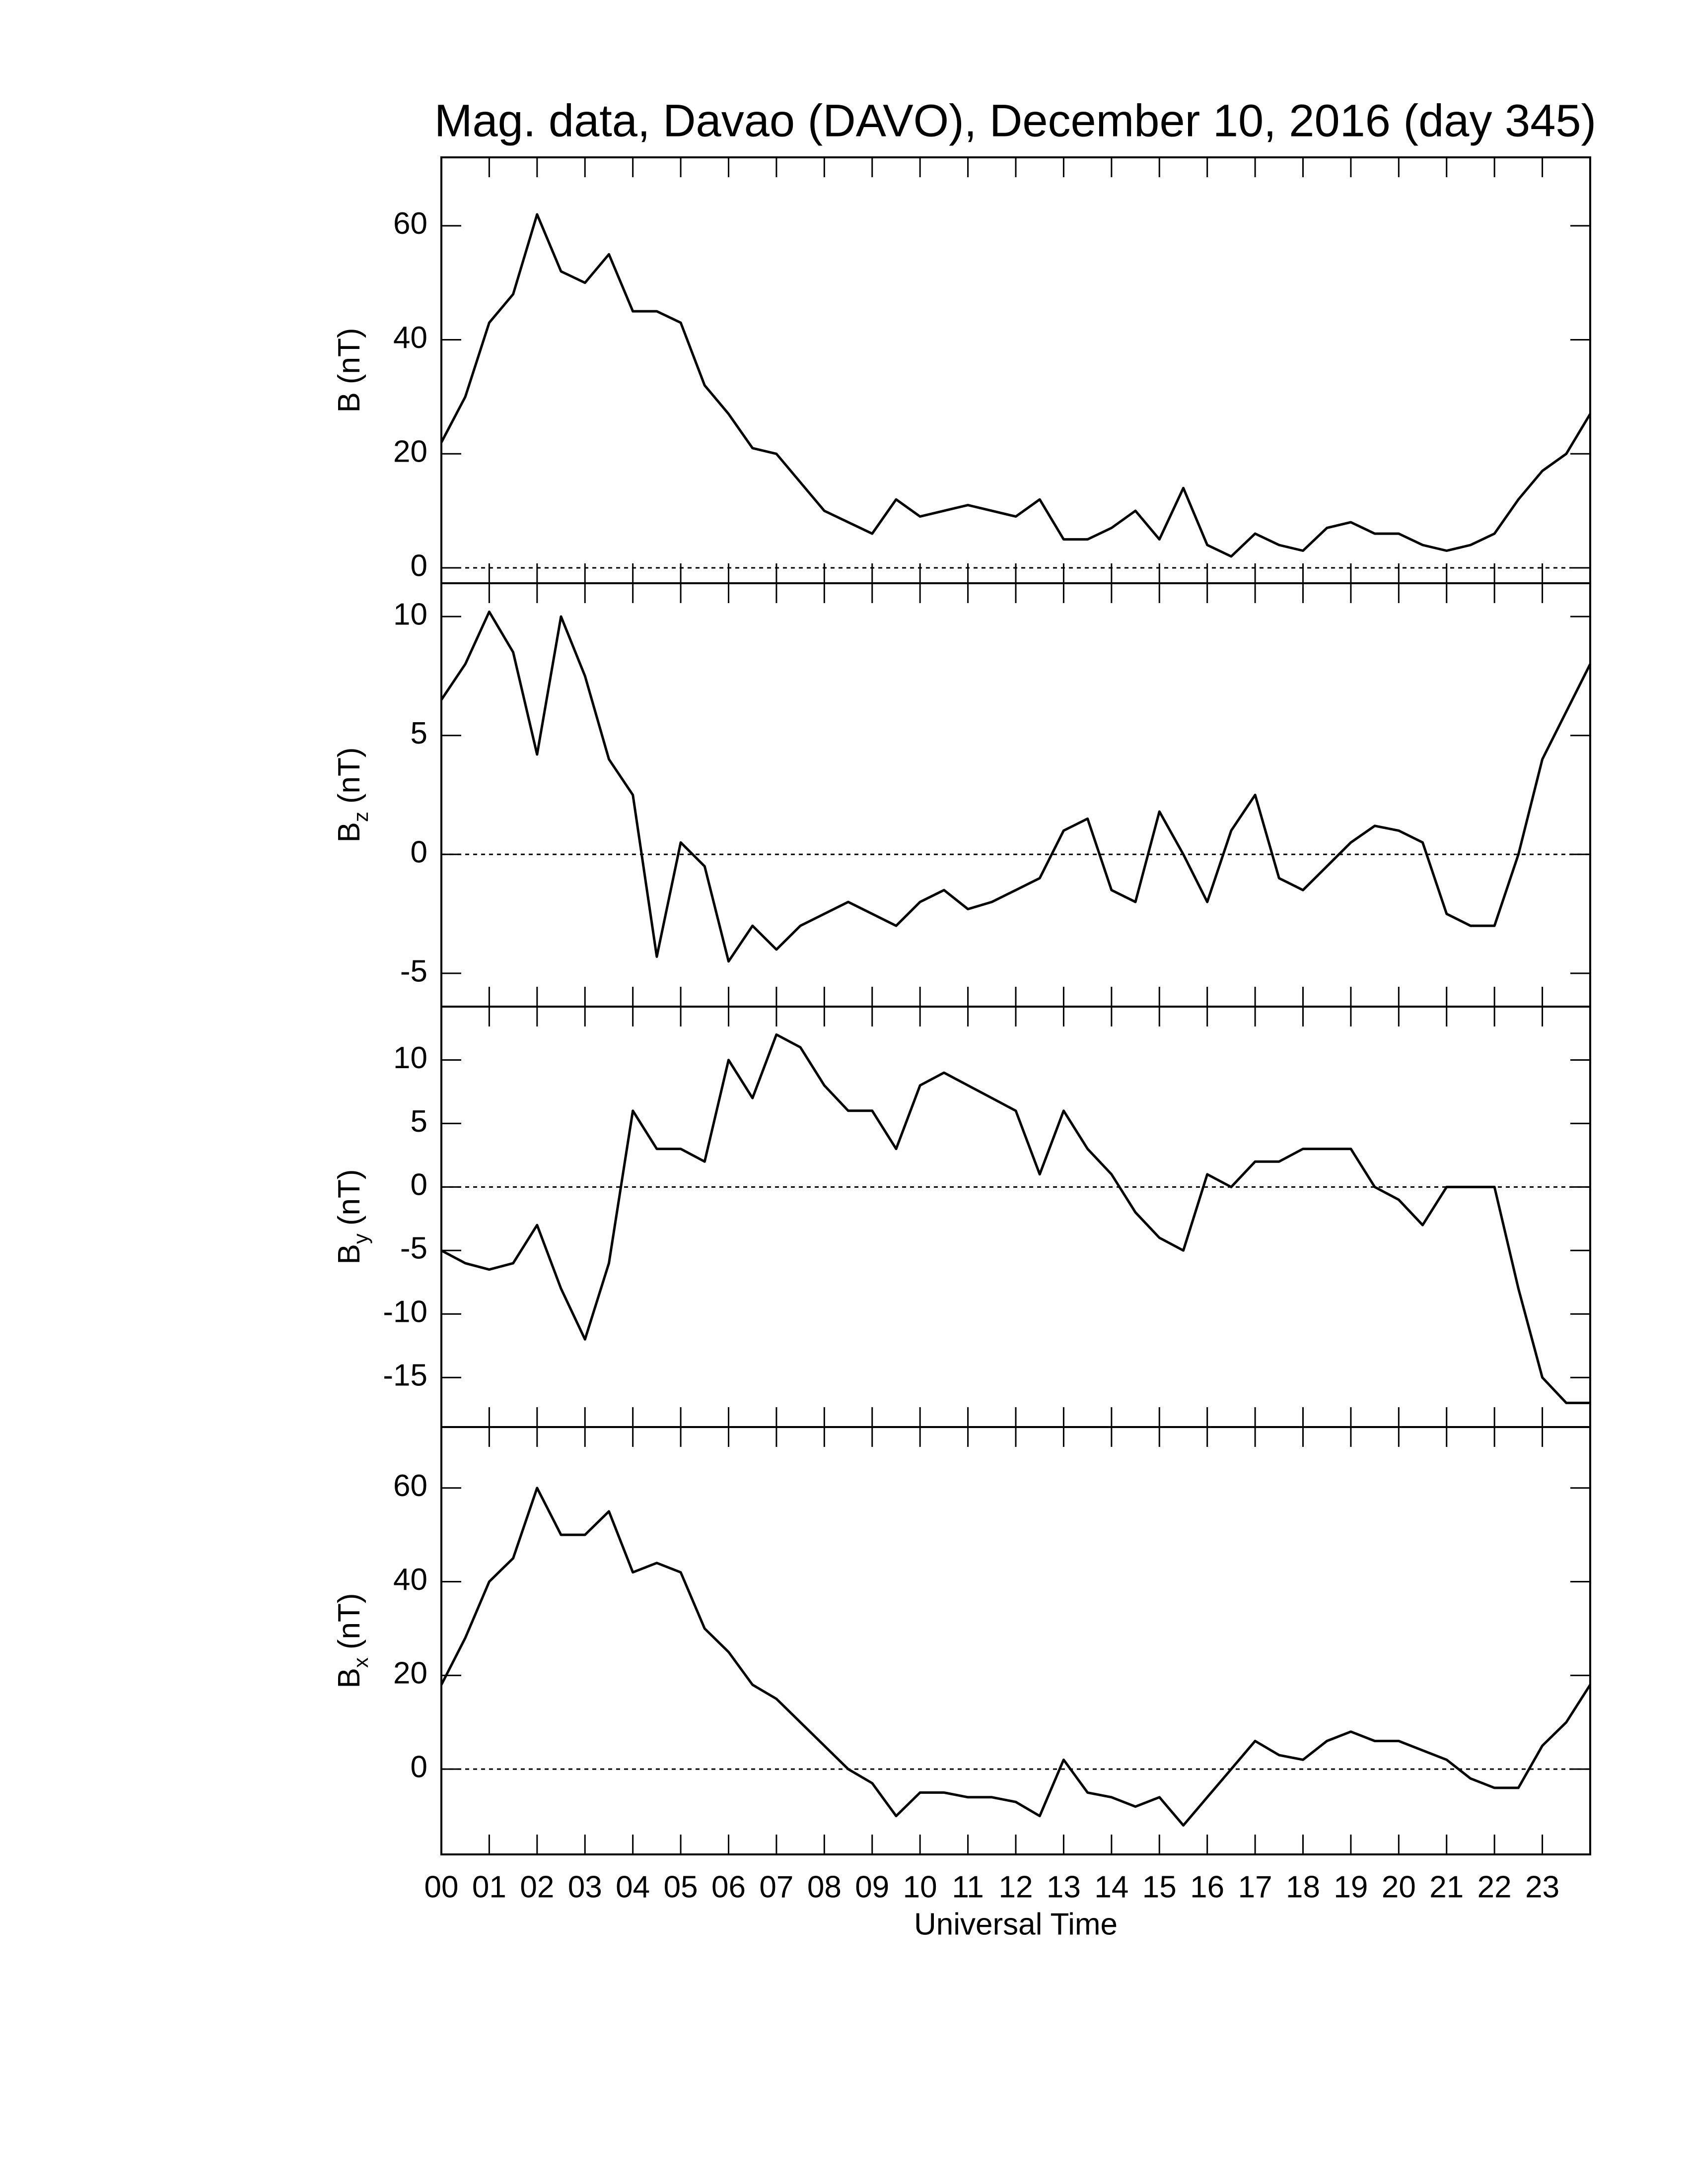 Image resolution: width=1688 pixels, height=2184 pixels. Describe the element at coordinates (1016, 1924) in the screenshot. I see `x-axis-label: Universal Time` at that location.